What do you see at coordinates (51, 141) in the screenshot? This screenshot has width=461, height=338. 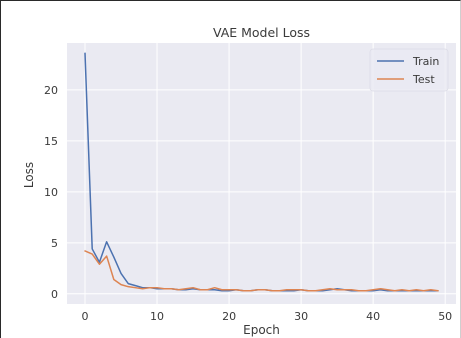 I see `y-tick-label: 15` at bounding box center [51, 141].